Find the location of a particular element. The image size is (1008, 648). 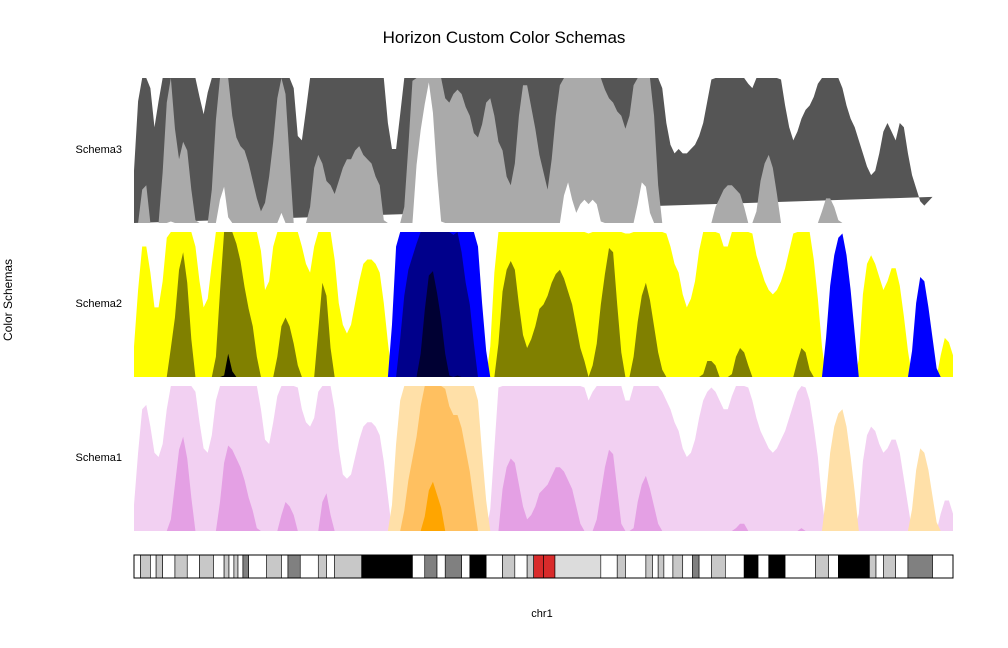

track-label: Schema1 is located at coordinates (99, 458).